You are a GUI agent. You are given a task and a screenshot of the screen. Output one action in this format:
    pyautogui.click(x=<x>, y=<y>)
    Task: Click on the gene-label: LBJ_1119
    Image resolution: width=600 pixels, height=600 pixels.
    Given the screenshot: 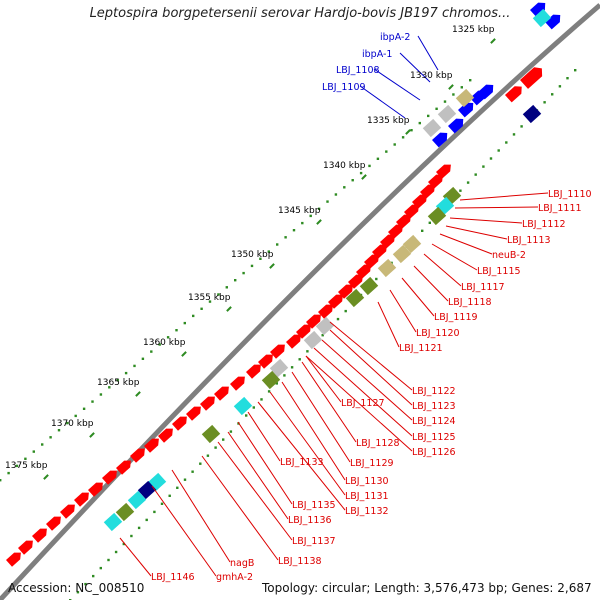 What is the action you would take?
    pyautogui.click(x=456, y=317)
    